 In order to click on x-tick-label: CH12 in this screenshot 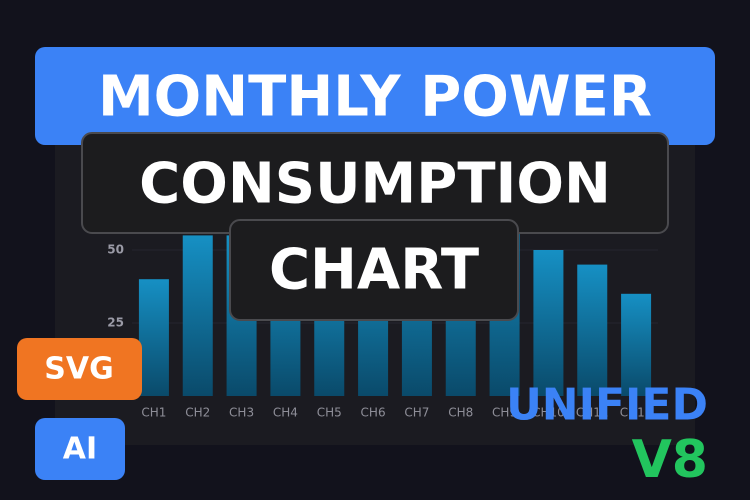, I will do `click(636, 413)`.